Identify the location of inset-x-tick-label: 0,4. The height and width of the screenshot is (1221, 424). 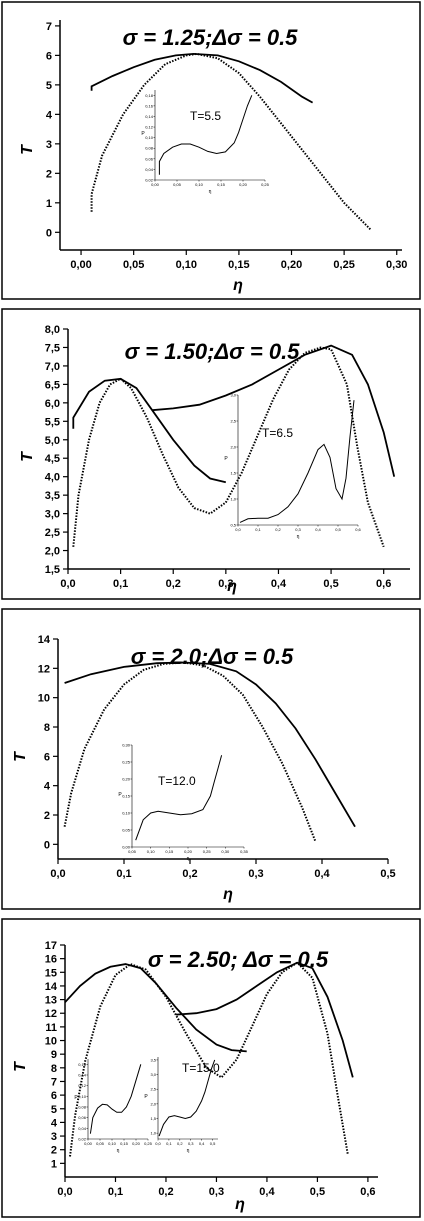
(318, 529).